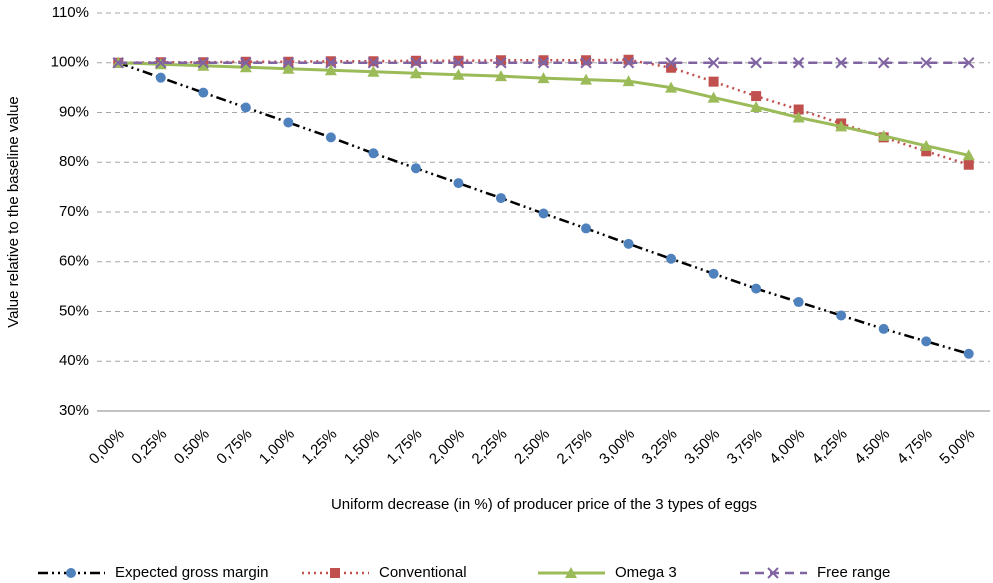 Image resolution: width=993 pixels, height=583 pixels. I want to click on x-tick-label: 3,25%, so click(660, 447).